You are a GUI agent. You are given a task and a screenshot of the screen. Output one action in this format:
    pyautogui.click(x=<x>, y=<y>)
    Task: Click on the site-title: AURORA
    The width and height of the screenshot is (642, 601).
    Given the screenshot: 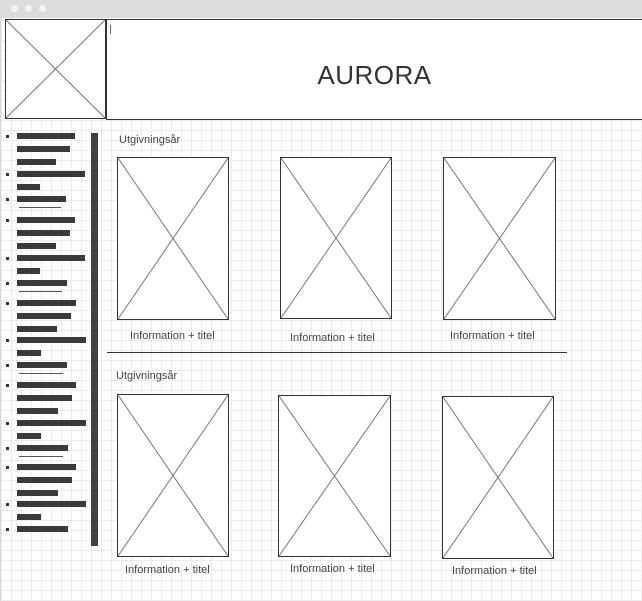 What is the action you would take?
    pyautogui.click(x=374, y=75)
    